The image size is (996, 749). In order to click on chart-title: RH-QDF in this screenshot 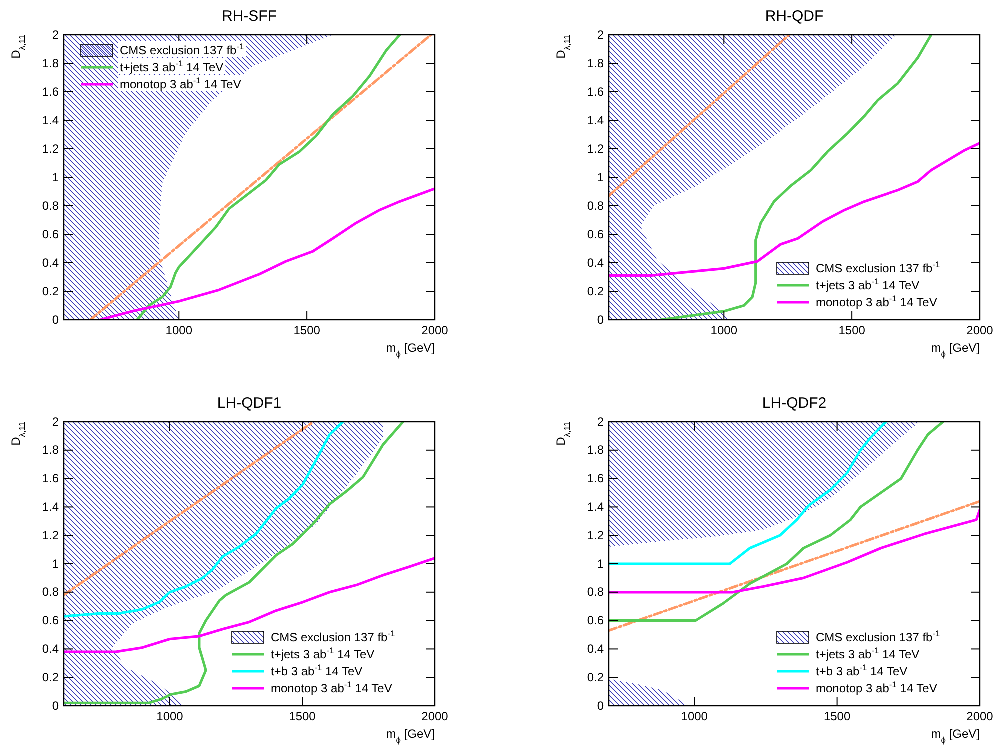, I will do `click(794, 16)`.